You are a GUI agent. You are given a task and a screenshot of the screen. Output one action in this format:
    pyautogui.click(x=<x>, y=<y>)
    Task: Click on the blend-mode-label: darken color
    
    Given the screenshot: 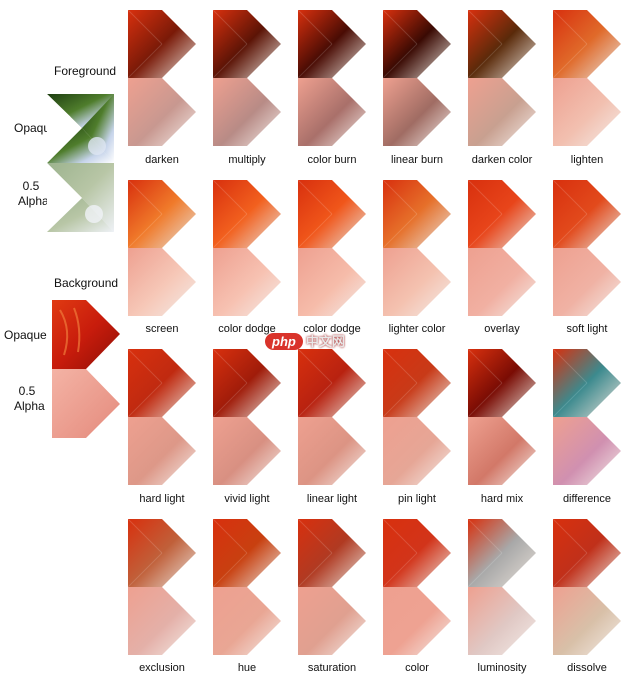 What is the action you would take?
    pyautogui.click(x=502, y=160)
    